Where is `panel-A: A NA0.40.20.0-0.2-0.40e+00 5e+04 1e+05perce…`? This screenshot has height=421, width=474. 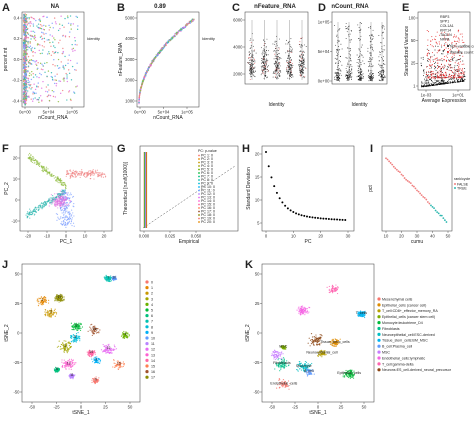
panel-A: A NA0.40.20.0-0.2-0.40e+00 5e+04 1e+05perce… is located at coordinates (51, 61).